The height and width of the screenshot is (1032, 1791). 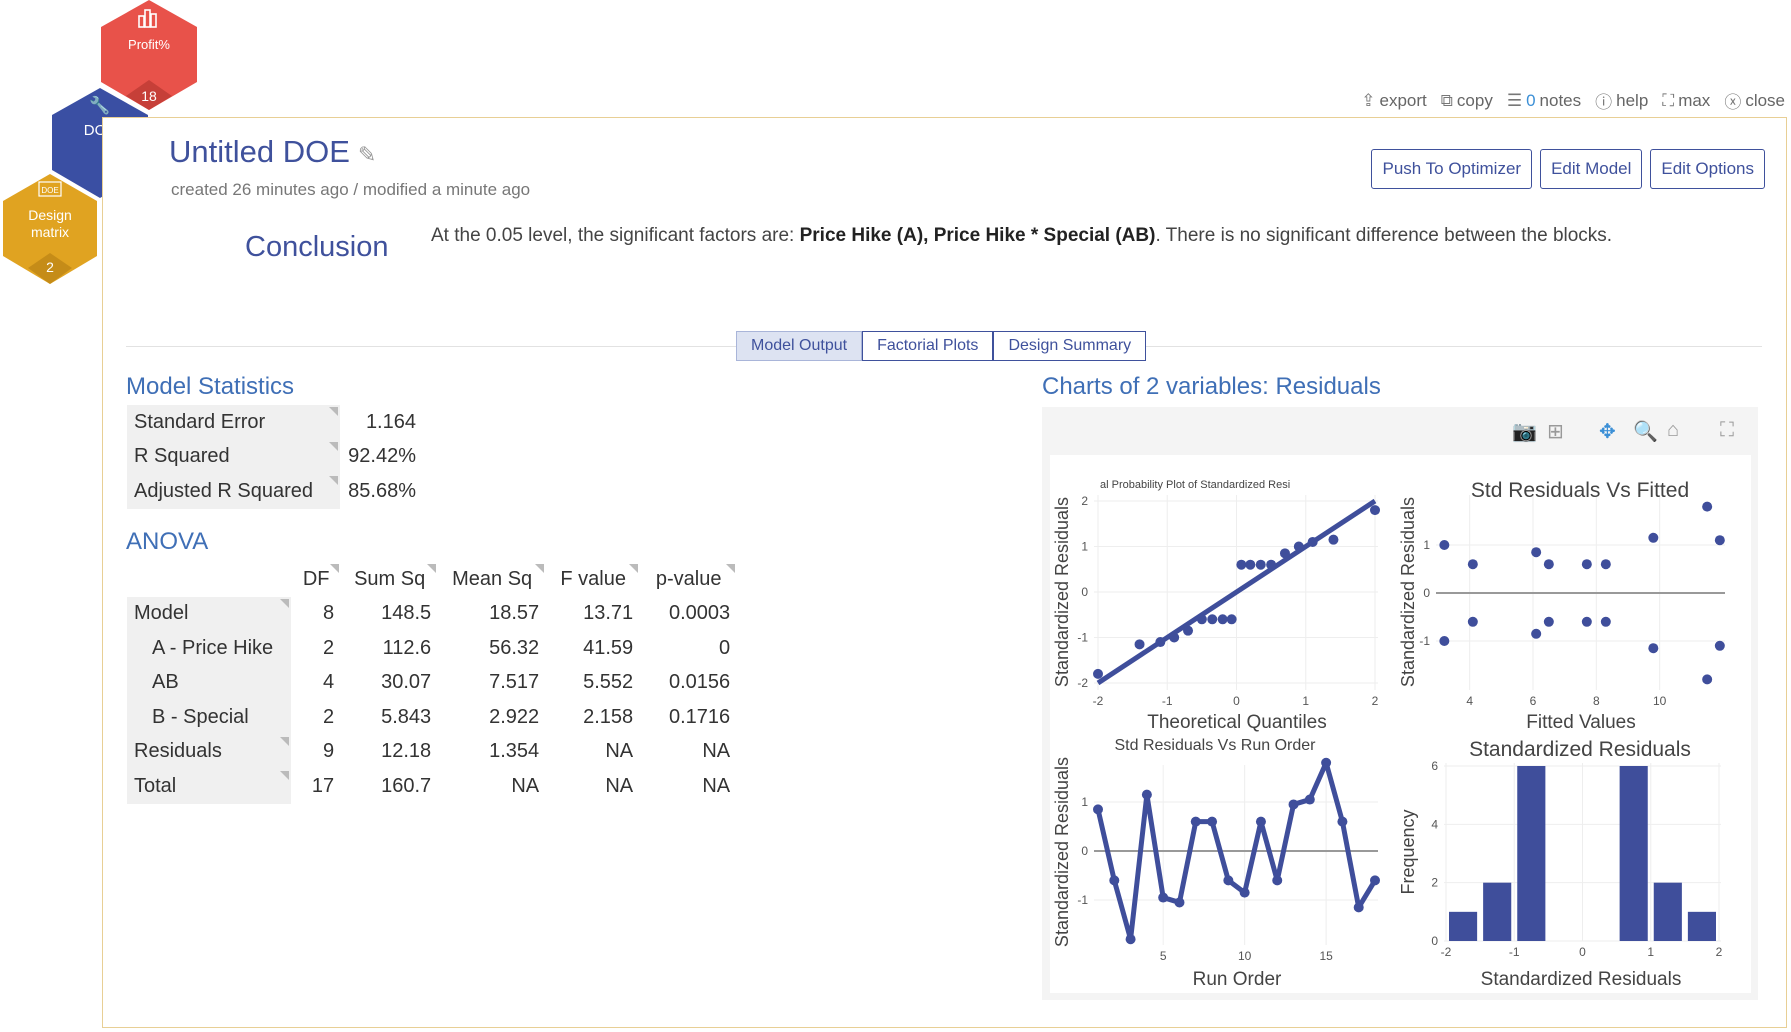 What do you see at coordinates (329, 682) in the screenshot?
I see `anova-cell: 4` at bounding box center [329, 682].